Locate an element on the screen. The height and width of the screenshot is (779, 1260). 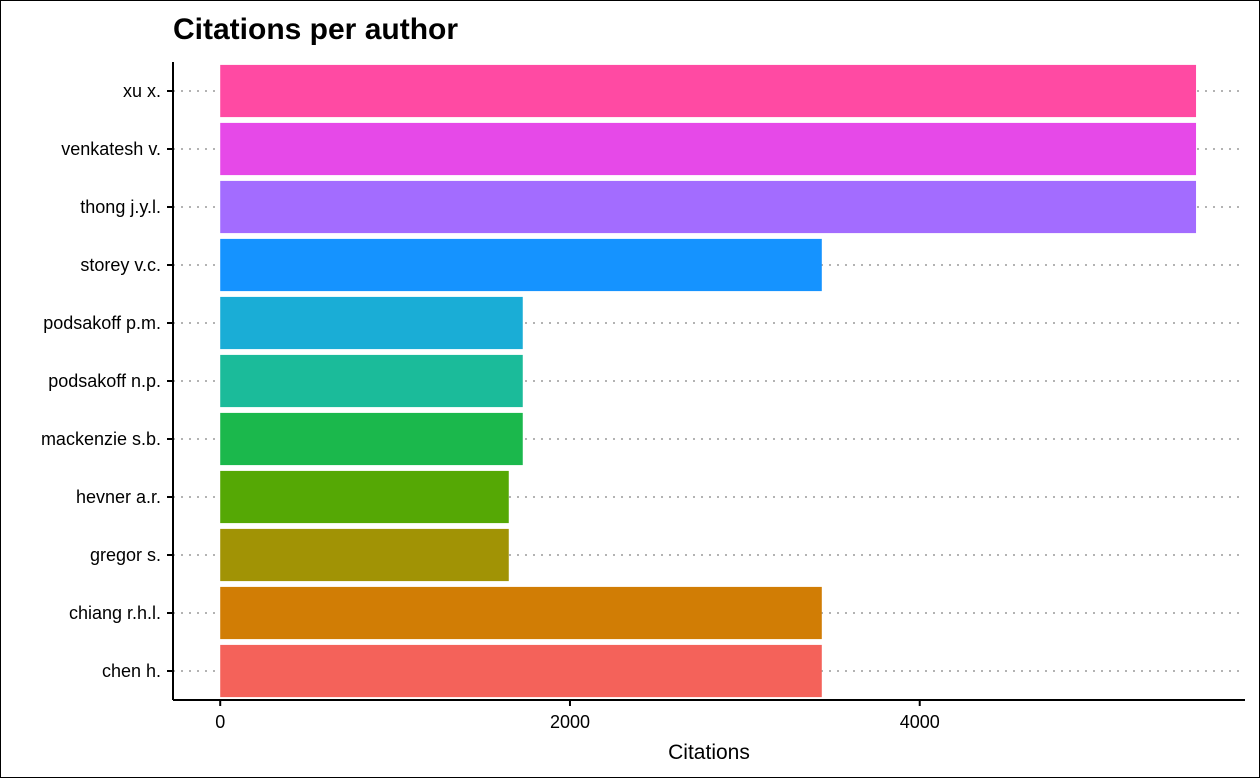
bar-chiang-r-h-l is located at coordinates (521, 613).